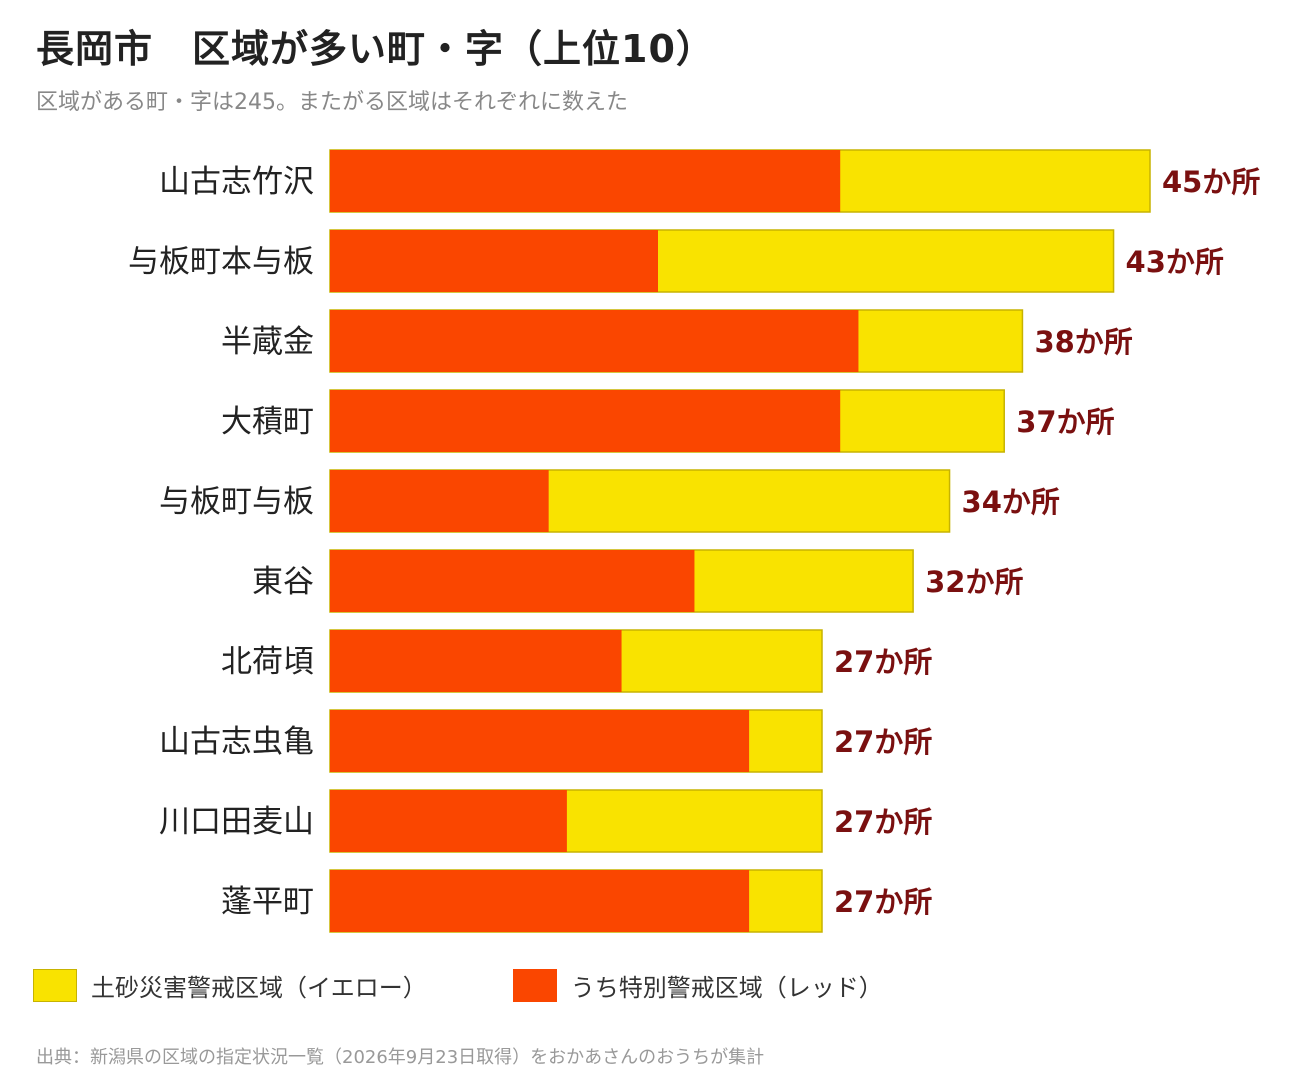 This screenshot has height=1090, width=1300. Describe the element at coordinates (221, 262) in the screenshot. I see `category-label: 与板町本与板` at that location.